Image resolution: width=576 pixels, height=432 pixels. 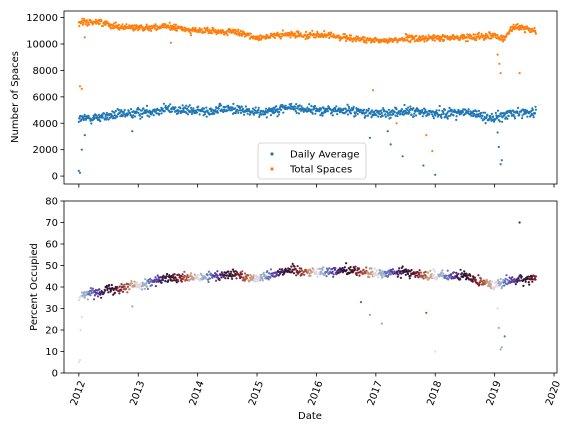 What do you see at coordinates (45, 124) in the screenshot?
I see `top-y-tick-label: 4000` at bounding box center [45, 124].